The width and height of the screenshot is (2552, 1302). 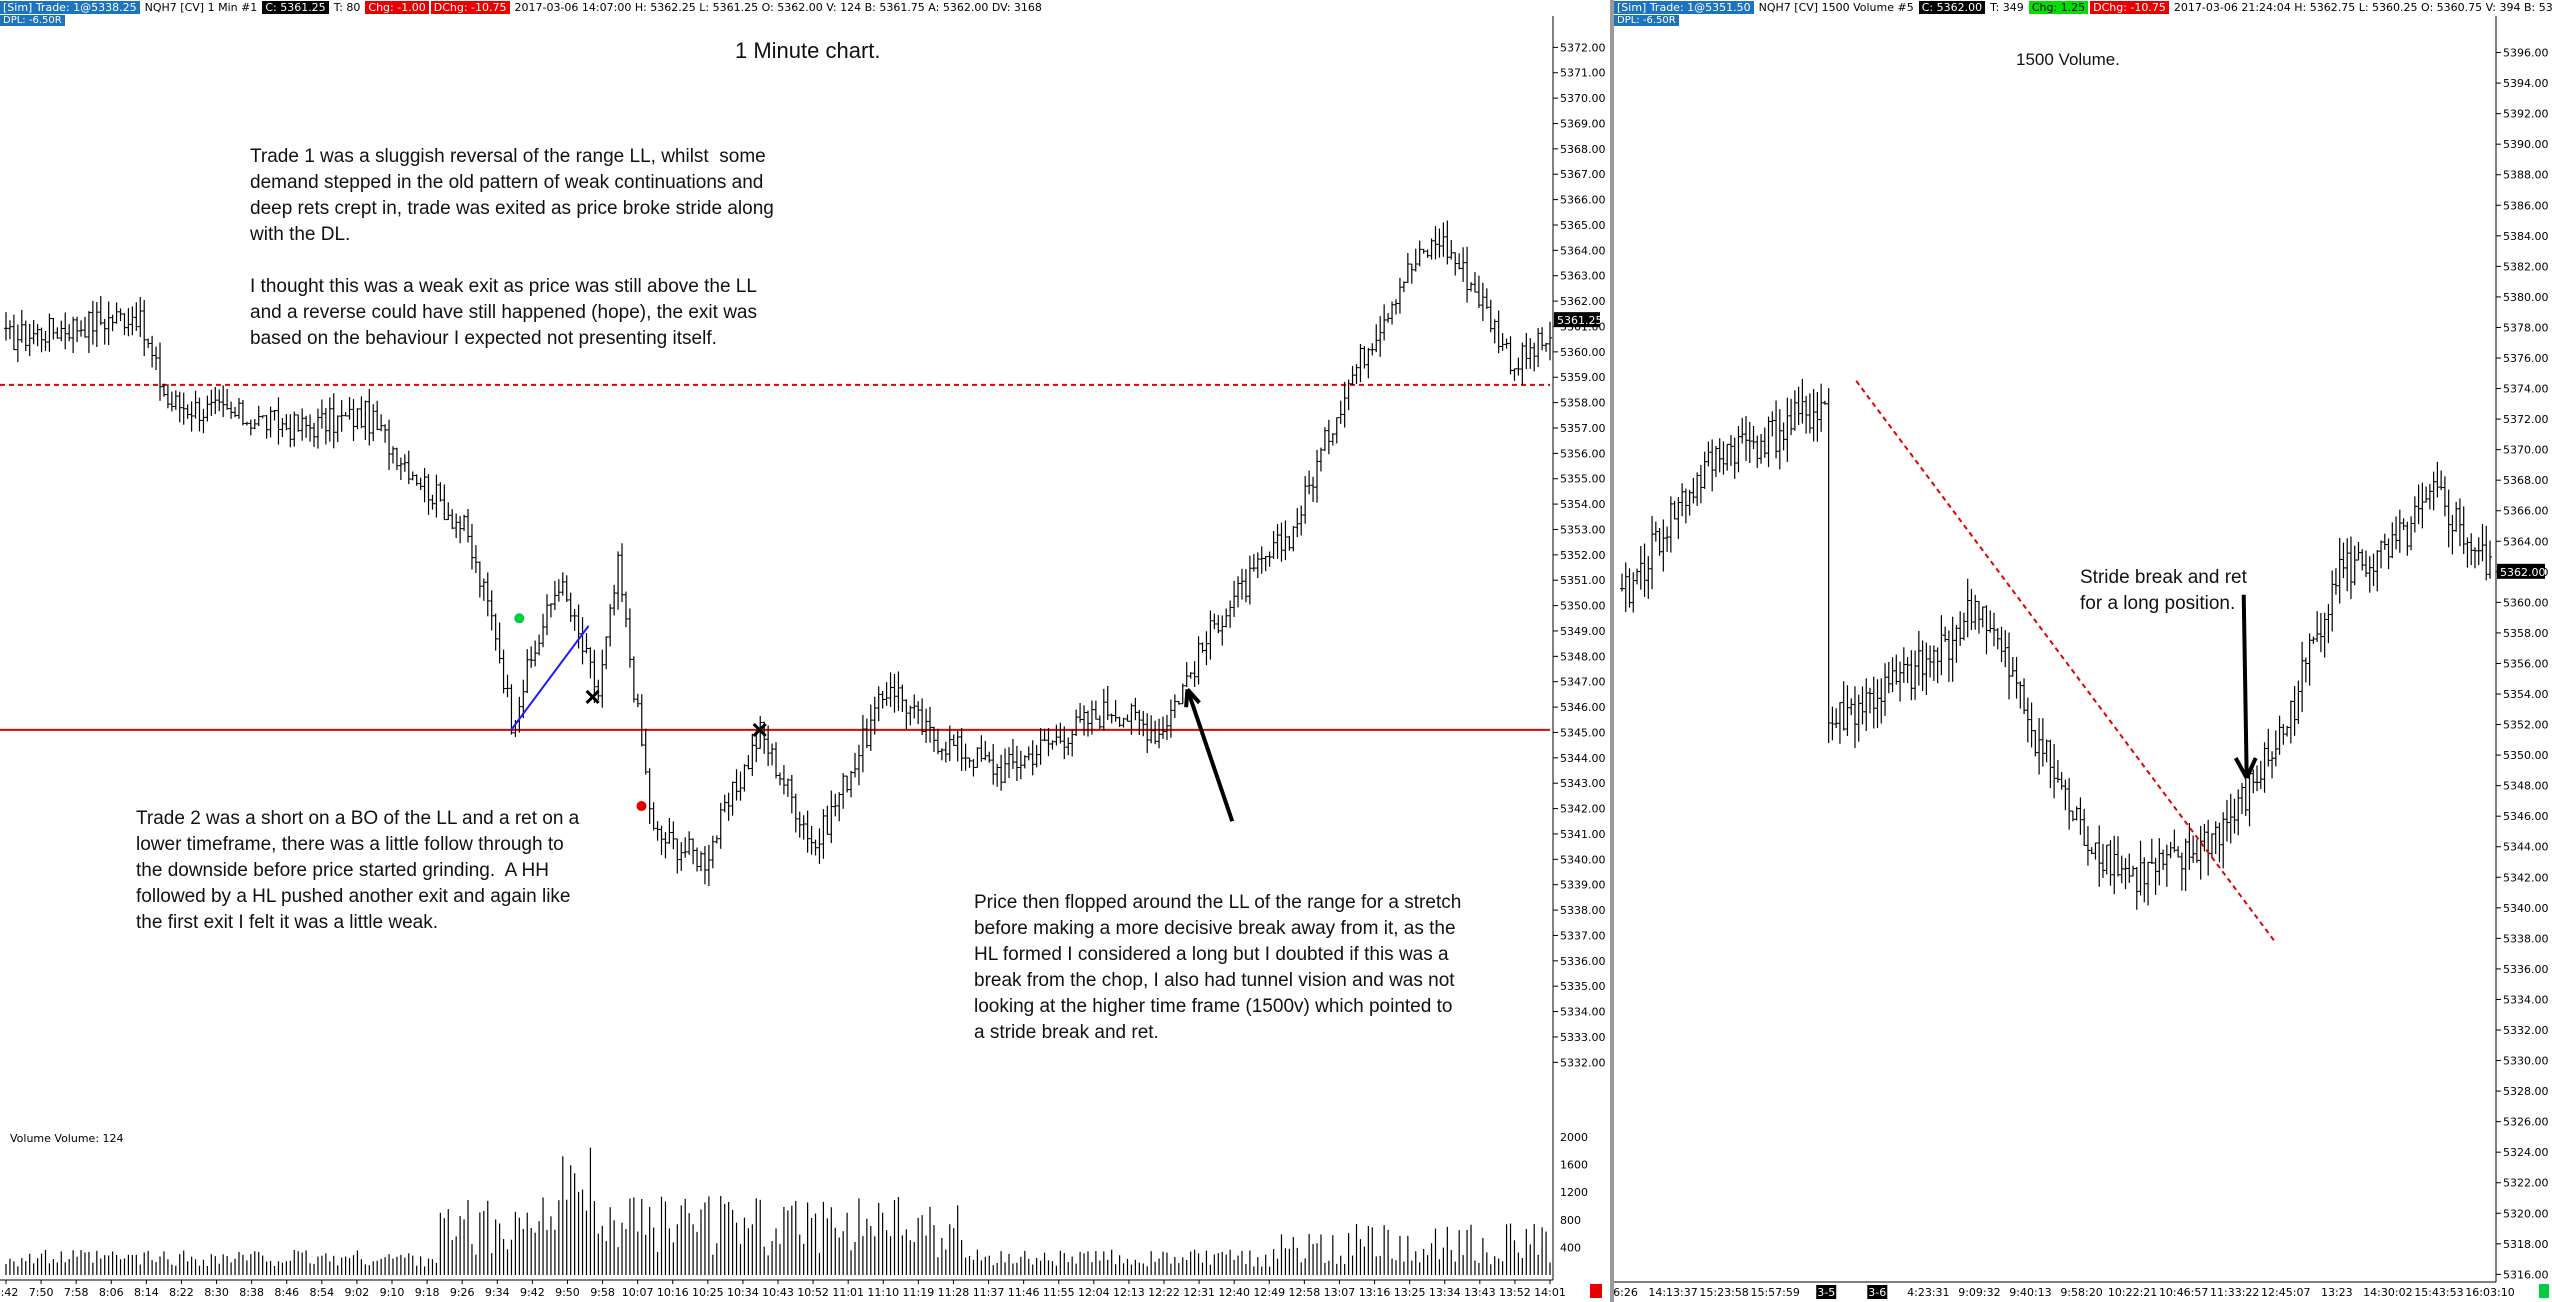 I want to click on x-tick-label: 9:10, so click(x=392, y=1292).